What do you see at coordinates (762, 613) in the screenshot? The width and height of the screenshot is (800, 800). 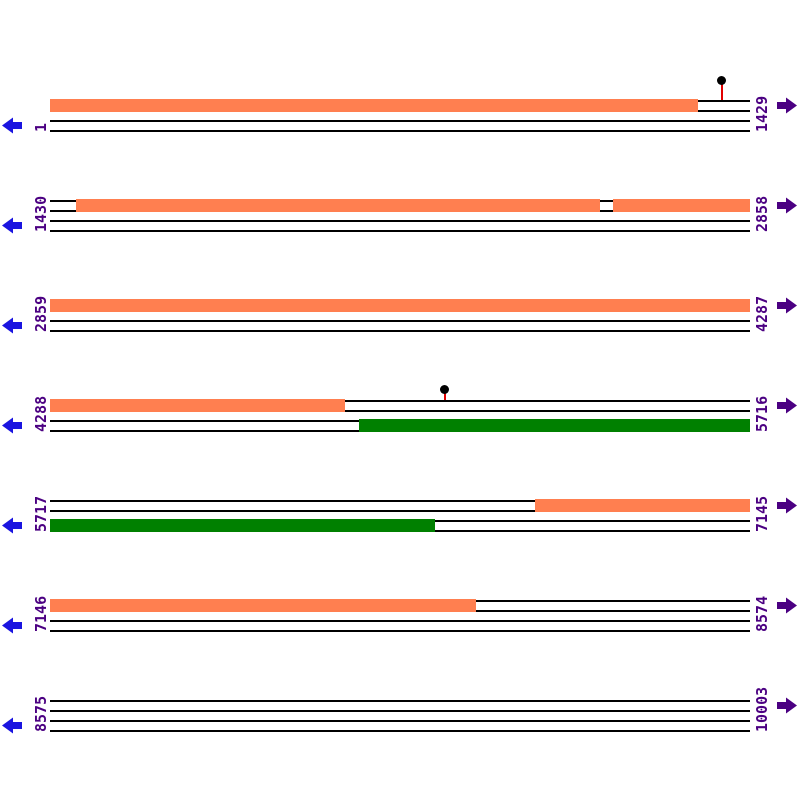 I see `row-end-position-label: 8574` at bounding box center [762, 613].